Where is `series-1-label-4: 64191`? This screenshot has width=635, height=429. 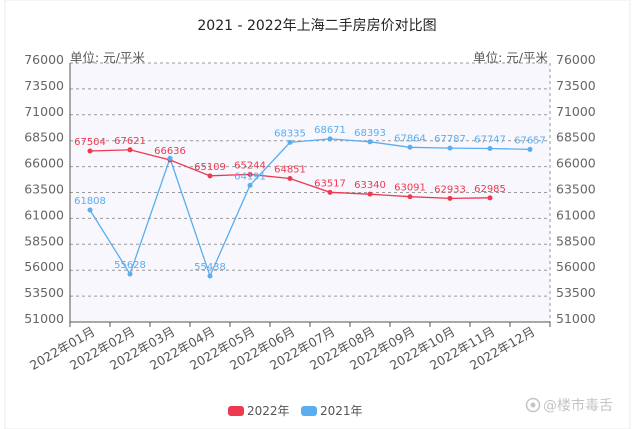 series-1-label-4: 64191 is located at coordinates (250, 176).